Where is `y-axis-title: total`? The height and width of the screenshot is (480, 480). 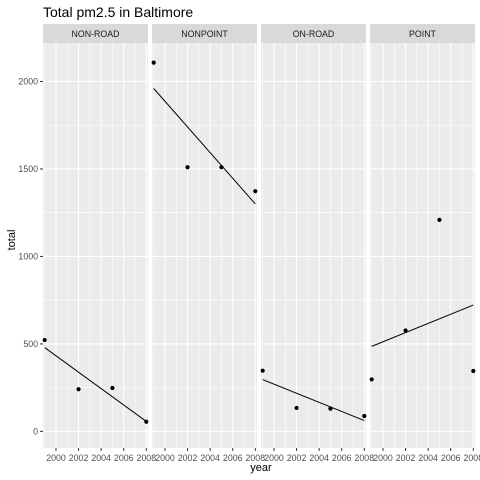
y-axis-title: total is located at coordinates (12, 240).